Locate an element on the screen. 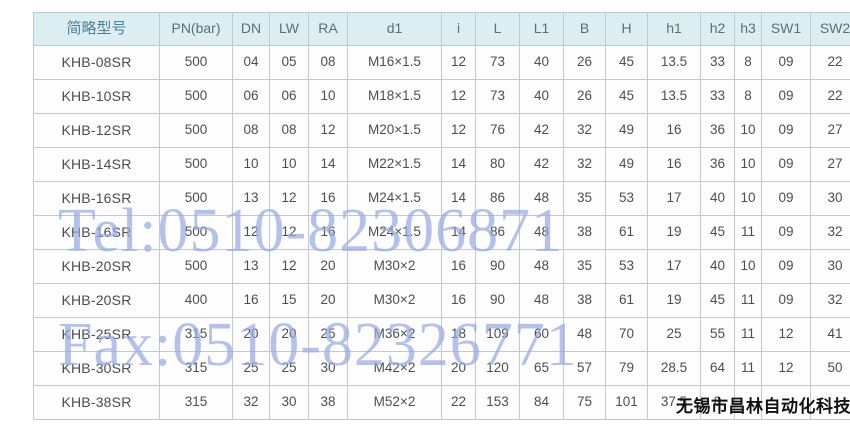  cell-d1: M36×2 is located at coordinates (394, 334).